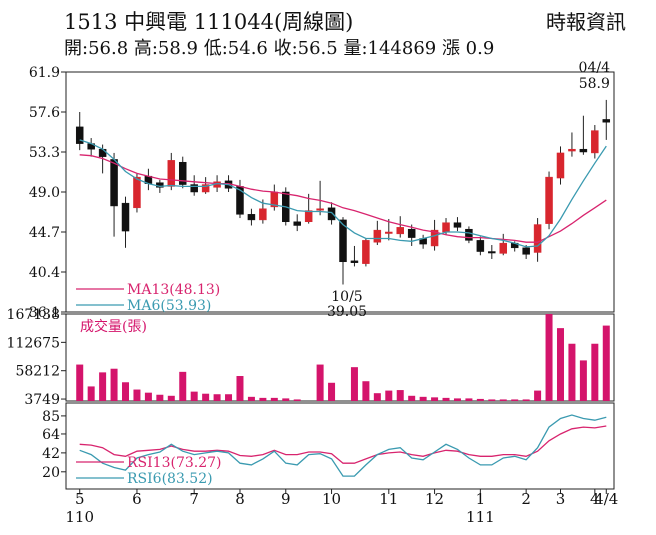 The image size is (656, 535). What do you see at coordinates (561, 499) in the screenshot?
I see `x-tick-label: 3` at bounding box center [561, 499].